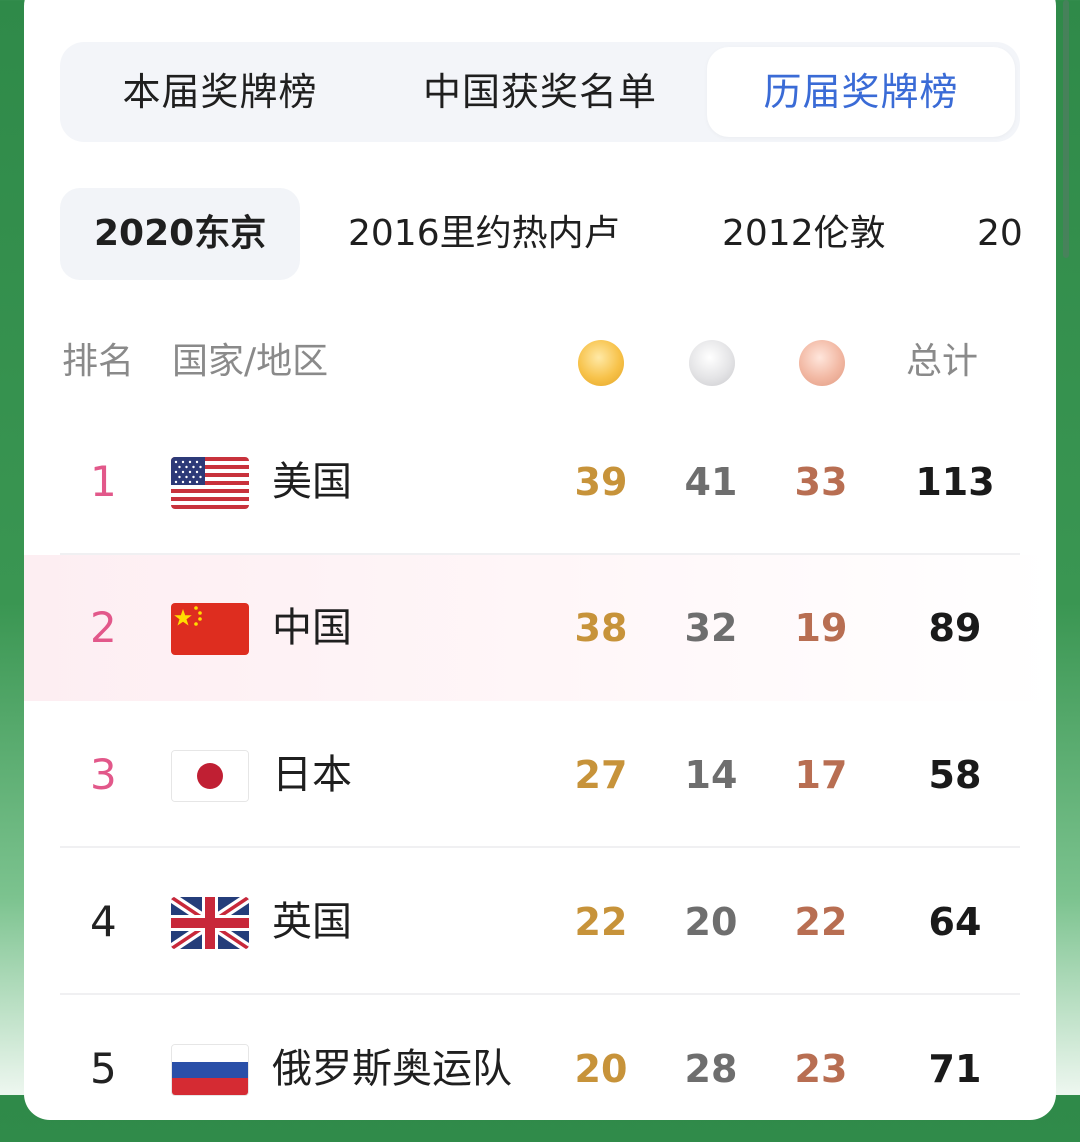 This screenshot has height=1142, width=1080. I want to click on total-count: 89, so click(955, 628).